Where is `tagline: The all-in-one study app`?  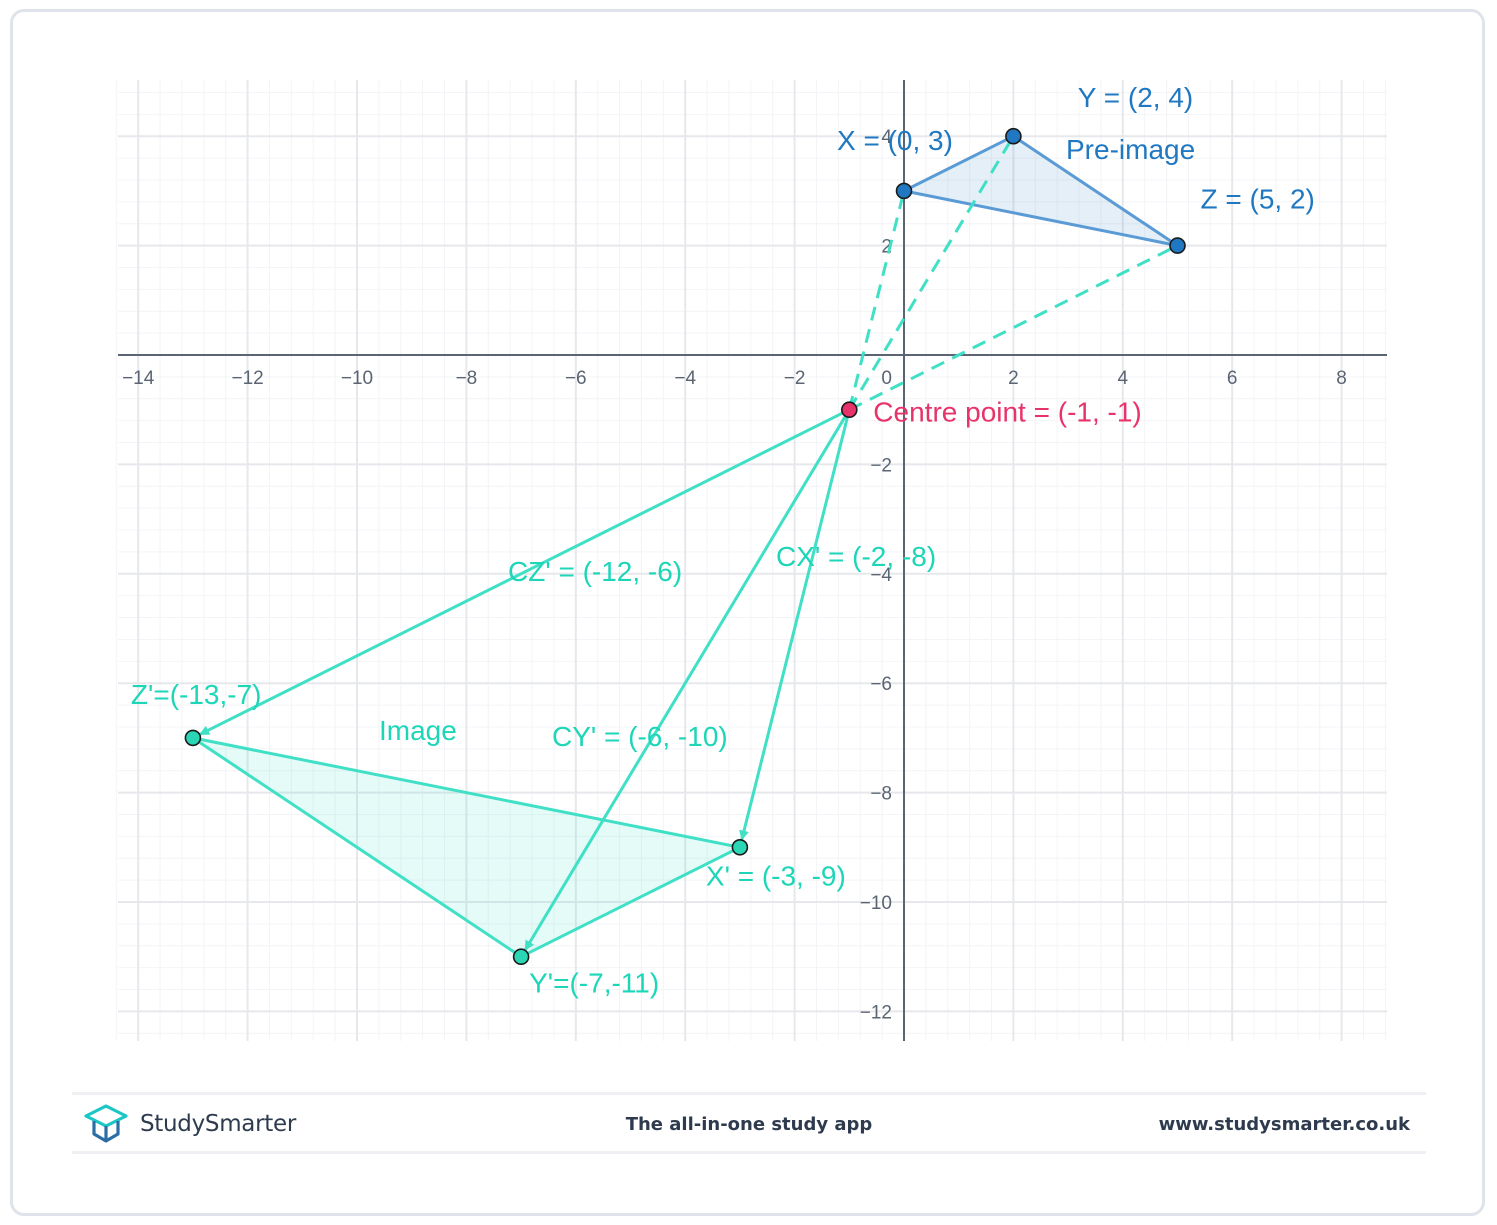
tagline: The all-in-one study app is located at coordinates (749, 1124).